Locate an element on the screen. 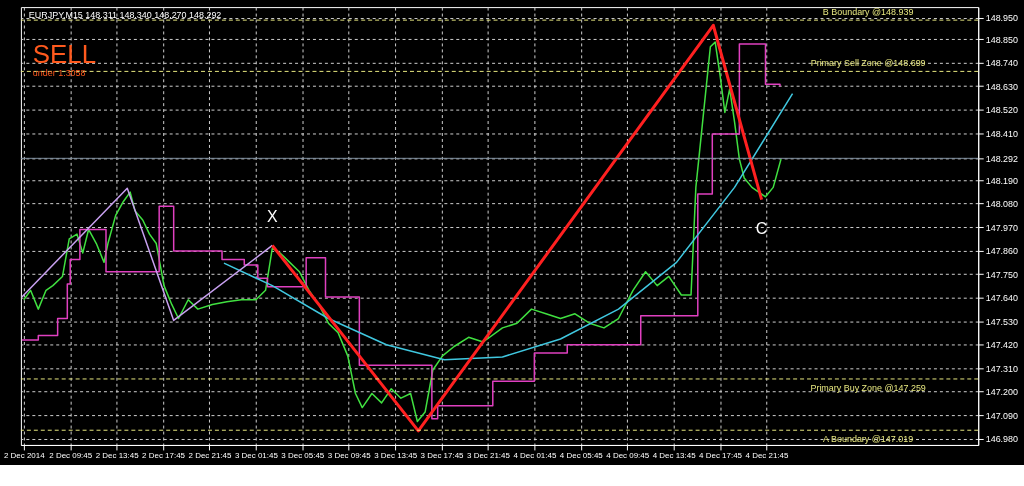  y-tick-label: 148.520 is located at coordinates (1002, 110).